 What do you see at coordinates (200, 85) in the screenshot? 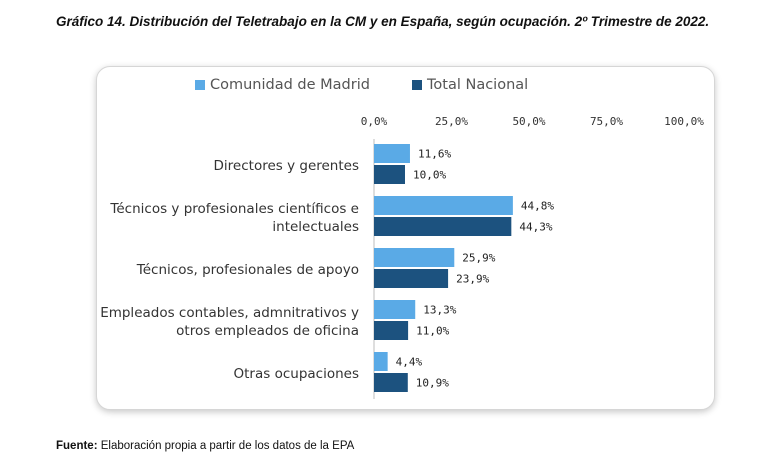
I see `legend-swatch-madrid` at bounding box center [200, 85].